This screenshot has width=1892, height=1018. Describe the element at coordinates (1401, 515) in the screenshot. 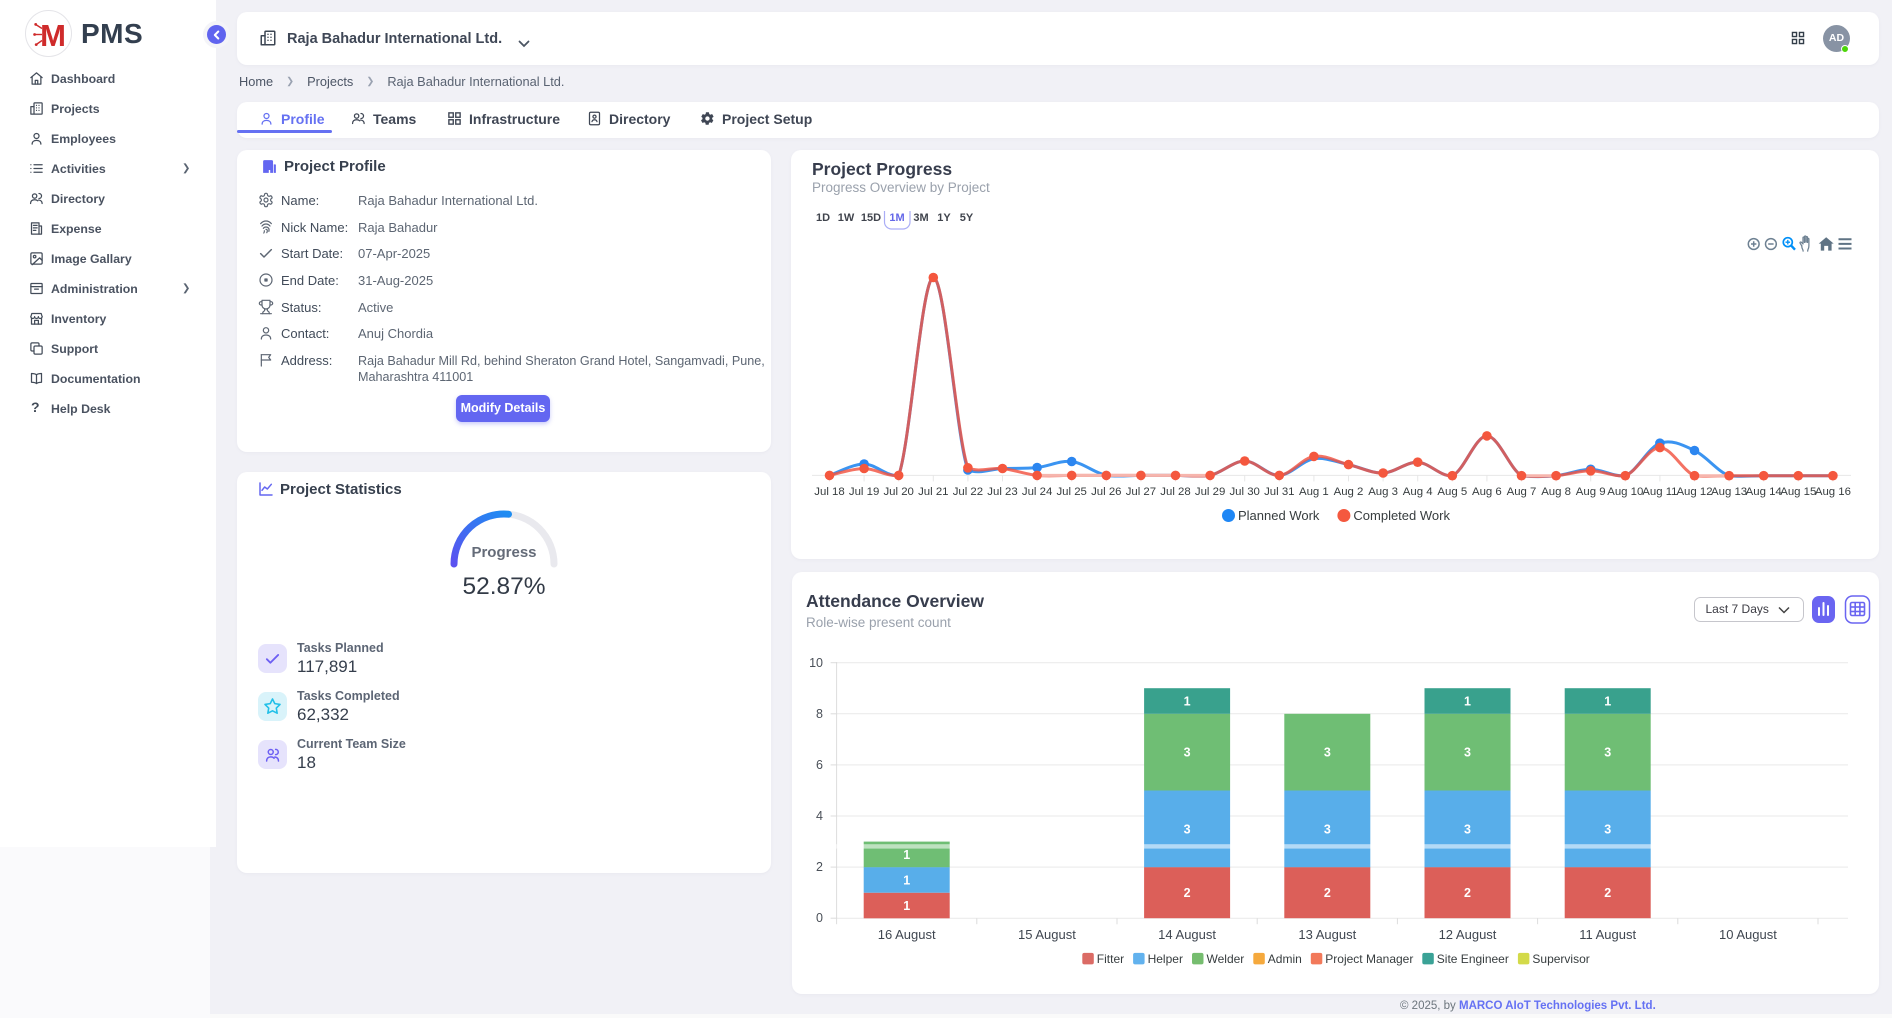

I see `svg-text: Completed Work` at that location.